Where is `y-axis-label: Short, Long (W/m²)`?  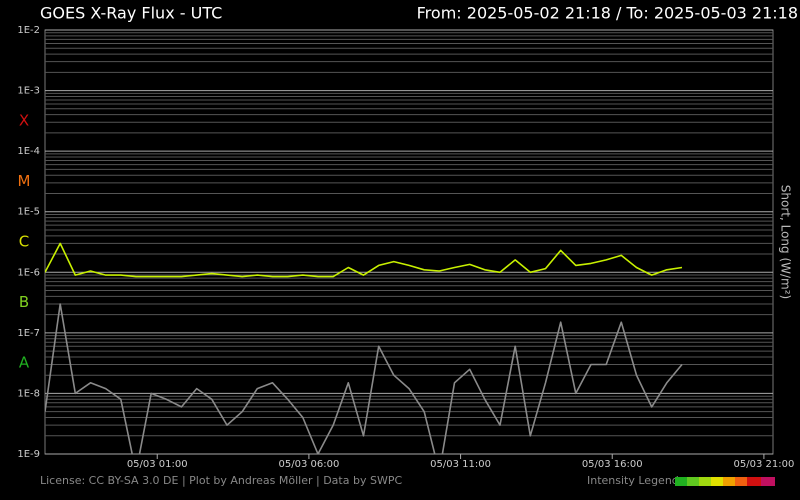
y-axis-label: Short, Long (W/m²) is located at coordinates (786, 242).